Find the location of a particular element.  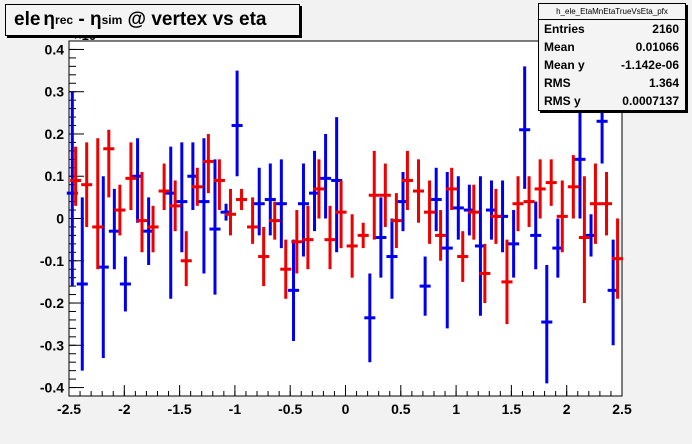

title-sub-sim: sim is located at coordinates (112, 20).